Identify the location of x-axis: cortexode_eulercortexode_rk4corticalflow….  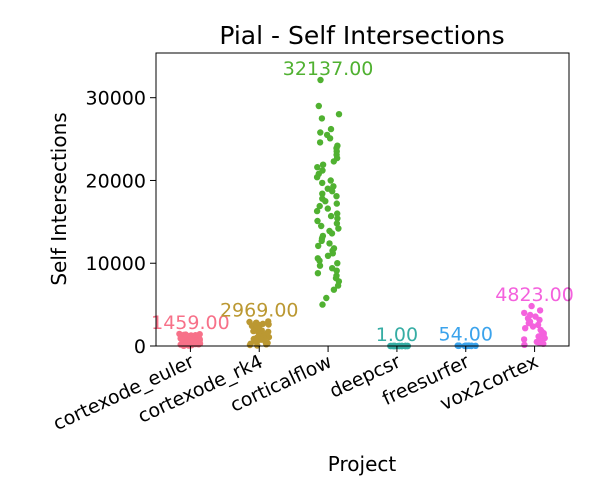
(296, 390).